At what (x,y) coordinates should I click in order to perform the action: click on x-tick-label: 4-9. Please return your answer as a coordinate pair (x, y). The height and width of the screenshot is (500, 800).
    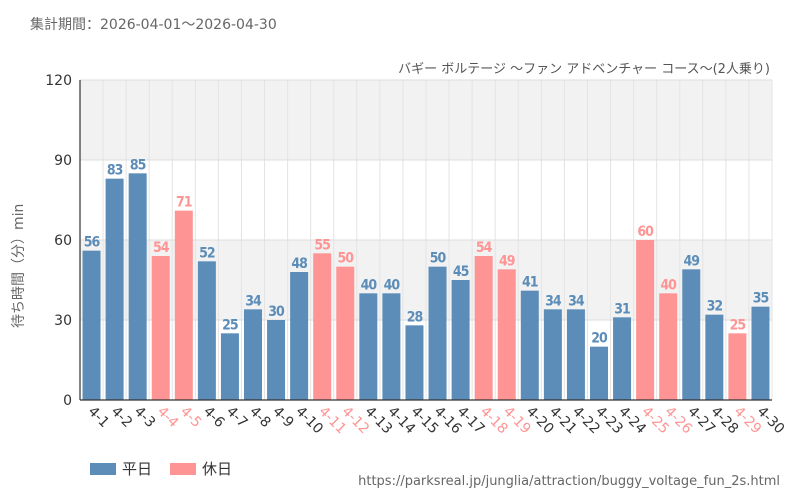
    Looking at the image, I should click on (282, 417).